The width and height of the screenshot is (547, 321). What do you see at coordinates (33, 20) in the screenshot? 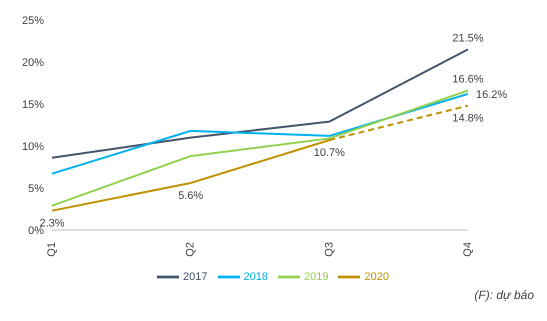
I see `y-tick-label: 25%` at bounding box center [33, 20].